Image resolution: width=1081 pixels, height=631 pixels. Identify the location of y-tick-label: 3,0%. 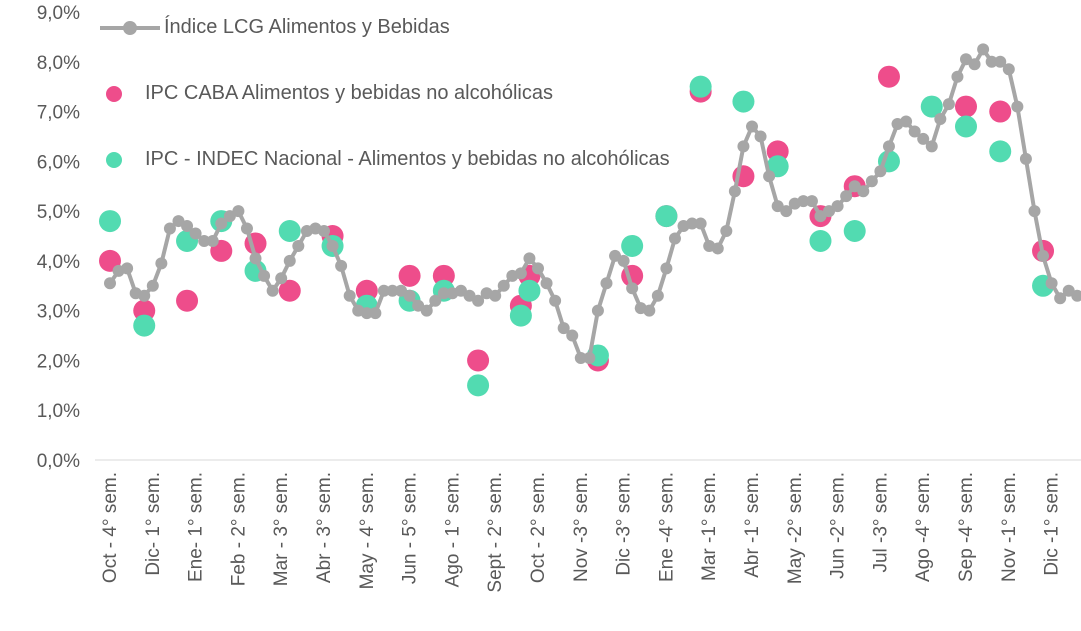
(58, 312).